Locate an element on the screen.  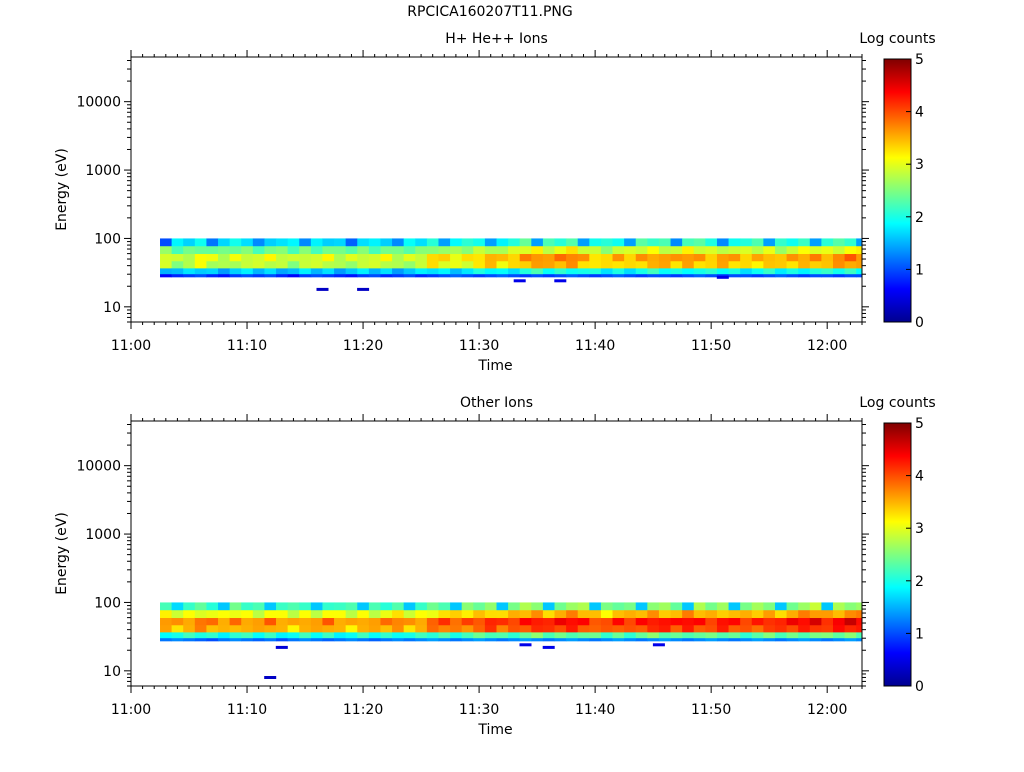
x-tick-label: 11:30 is located at coordinates (479, 346).